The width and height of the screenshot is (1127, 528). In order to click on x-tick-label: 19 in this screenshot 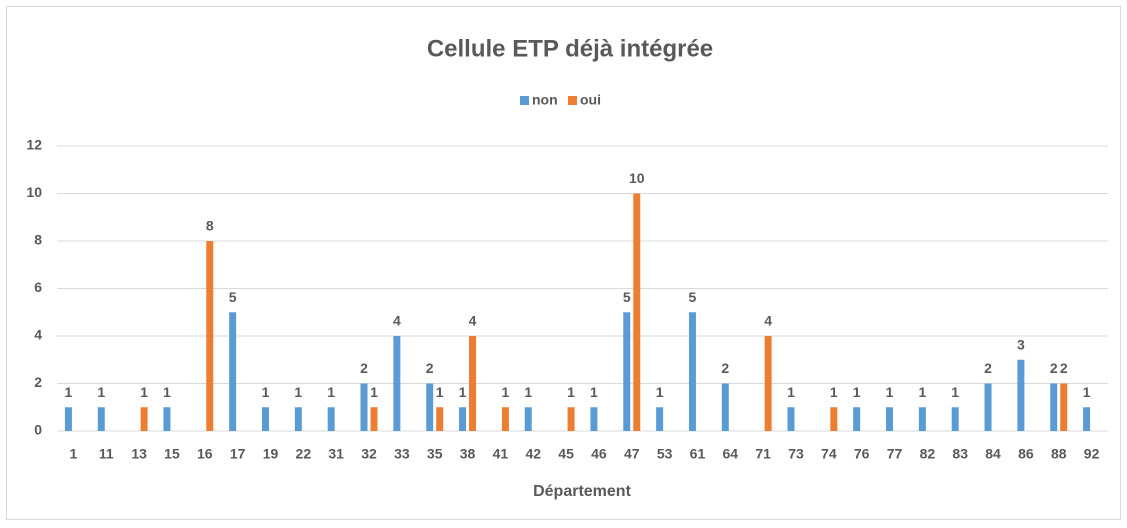, I will do `click(271, 454)`.